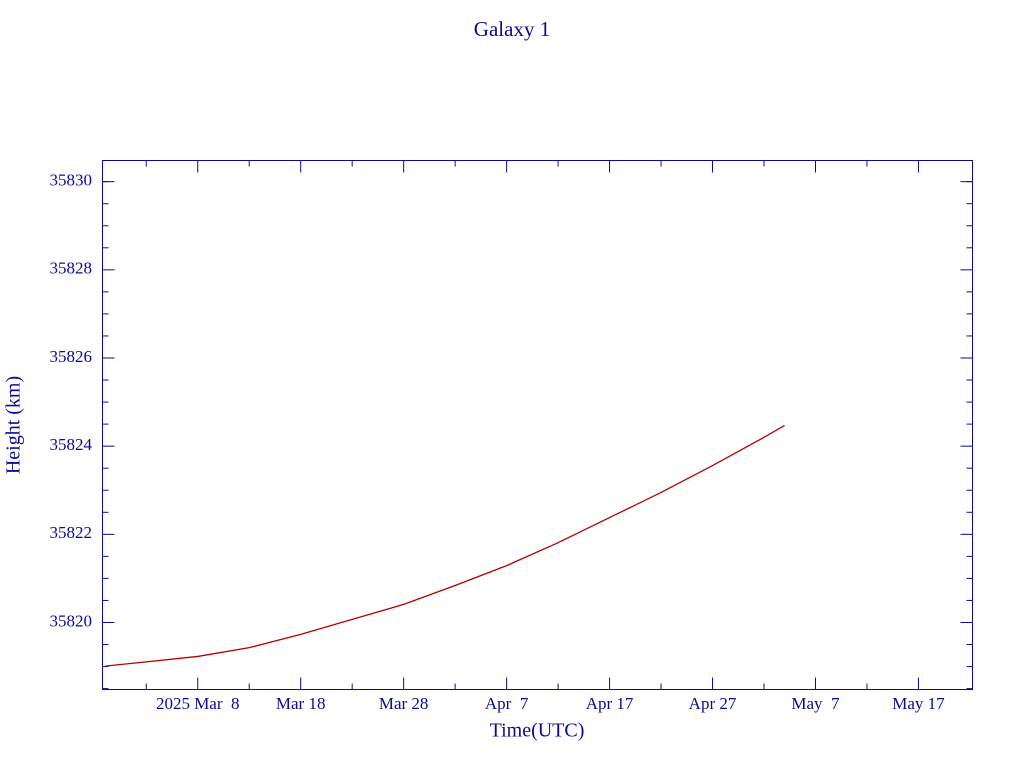  Describe the element at coordinates (71, 356) in the screenshot. I see `y-tick-label: 35826` at that location.